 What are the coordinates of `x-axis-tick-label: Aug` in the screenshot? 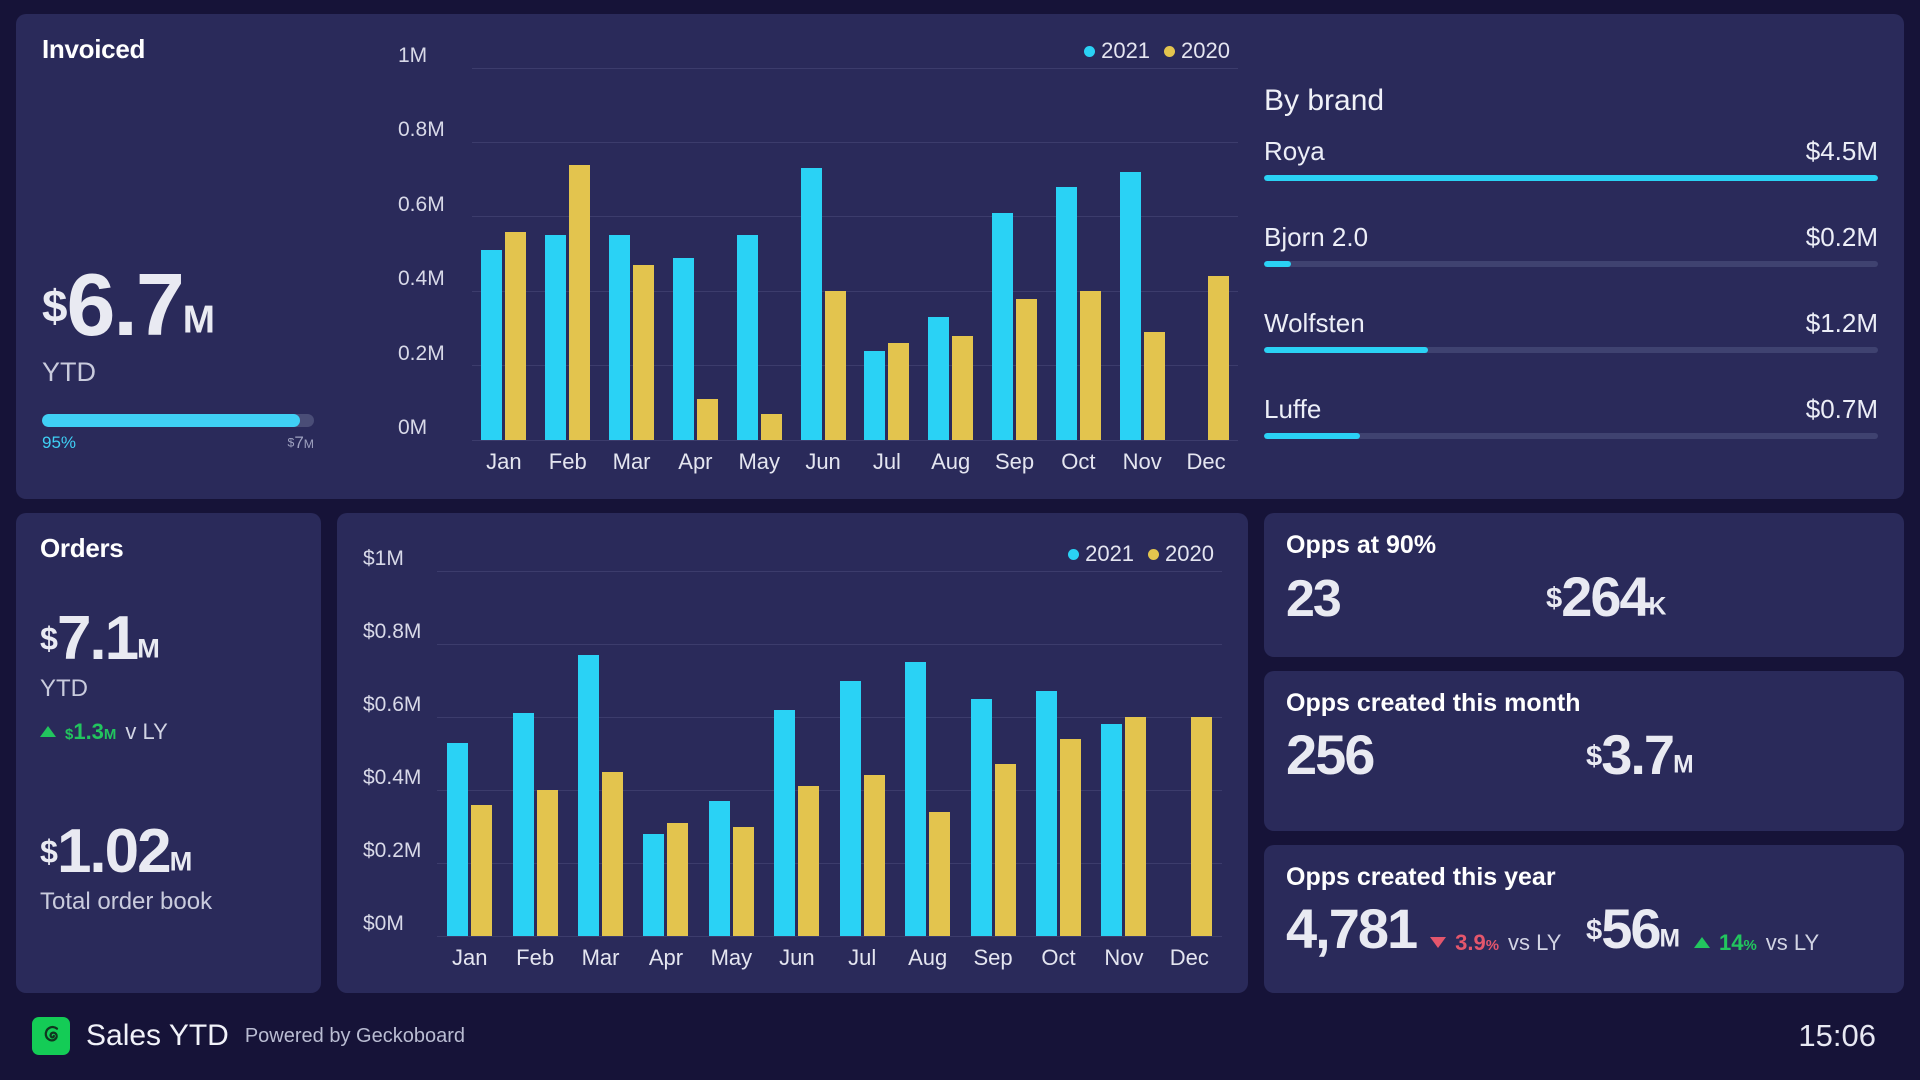 It's located at (951, 461).